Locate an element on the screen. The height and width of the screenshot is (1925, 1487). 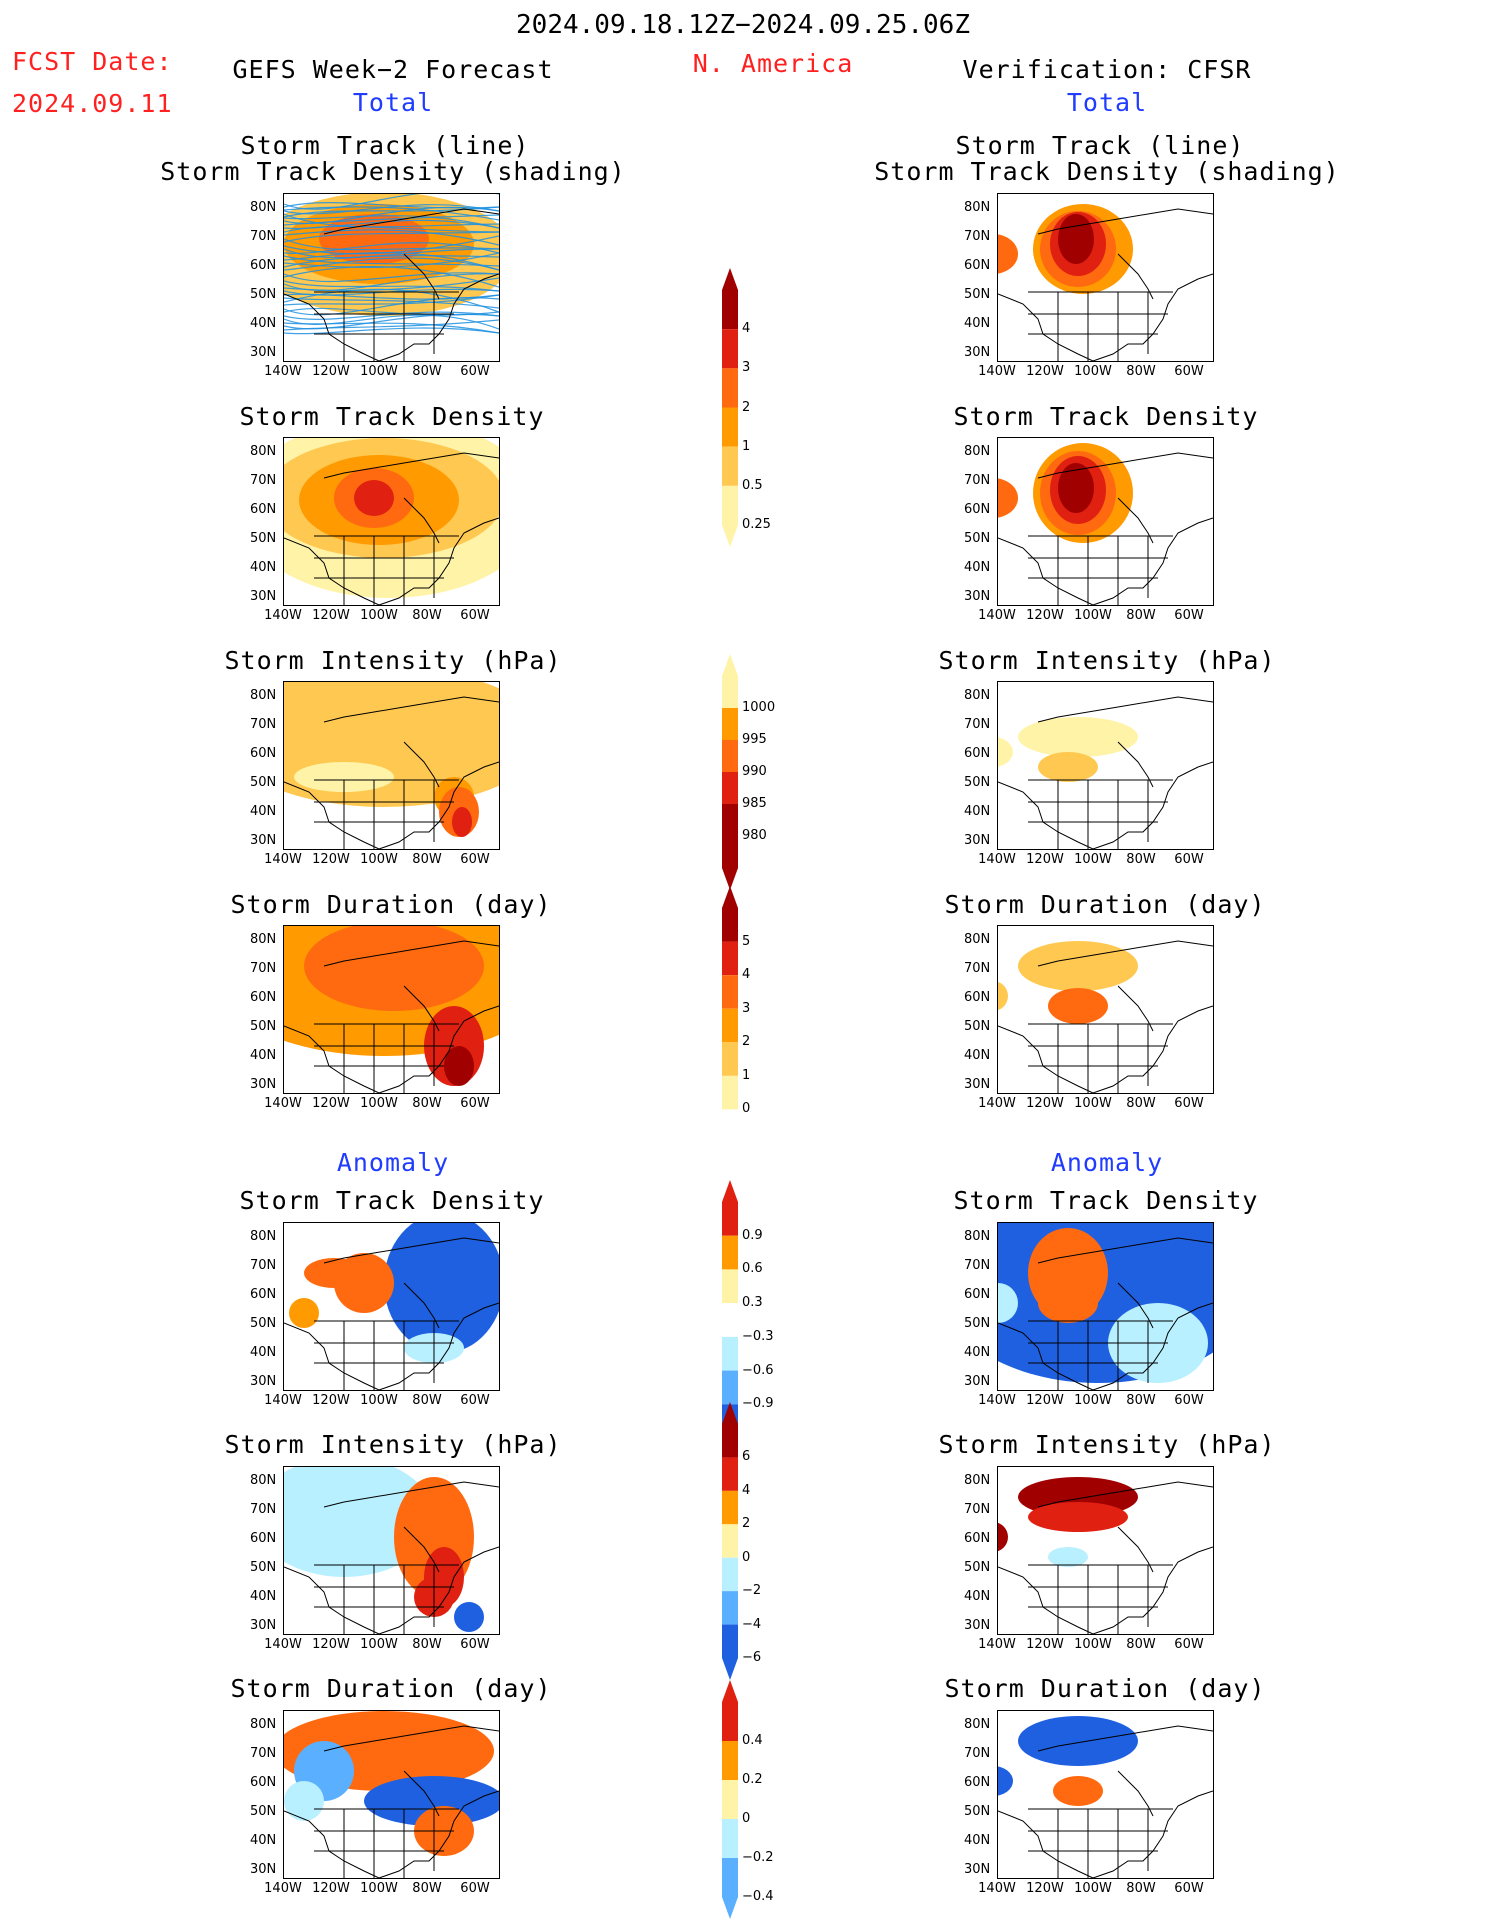
colorbar-tick-label: 2 is located at coordinates (746, 407).